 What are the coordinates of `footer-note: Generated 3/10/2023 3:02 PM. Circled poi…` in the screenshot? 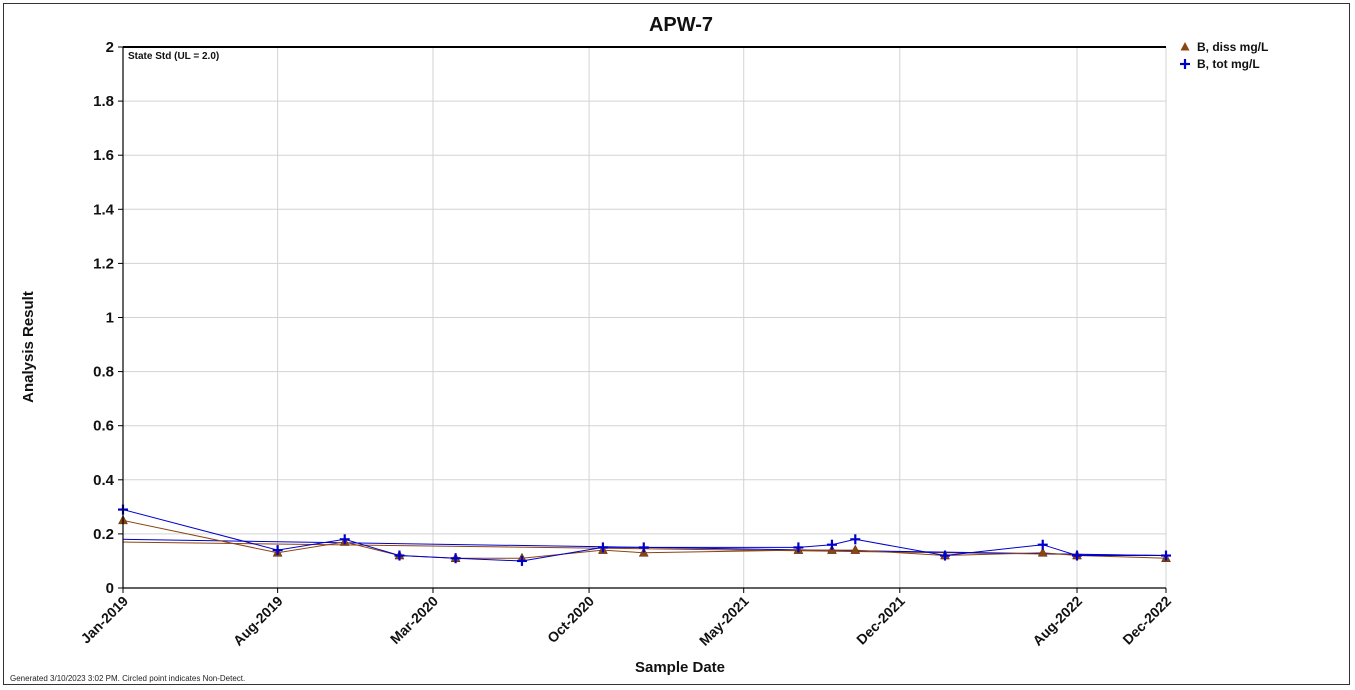 It's located at (127, 678).